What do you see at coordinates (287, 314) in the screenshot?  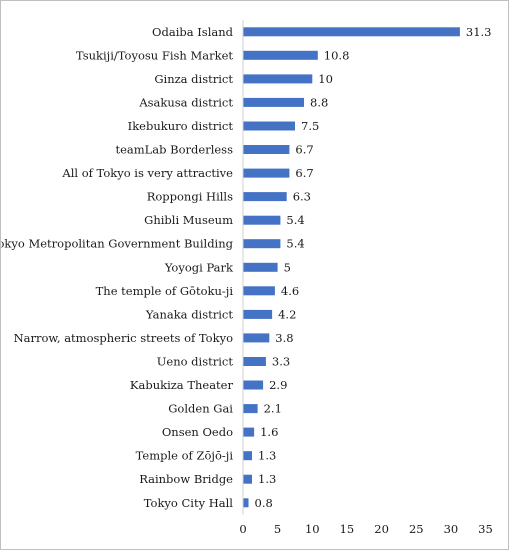 I see `data-label: 4.2` at bounding box center [287, 314].